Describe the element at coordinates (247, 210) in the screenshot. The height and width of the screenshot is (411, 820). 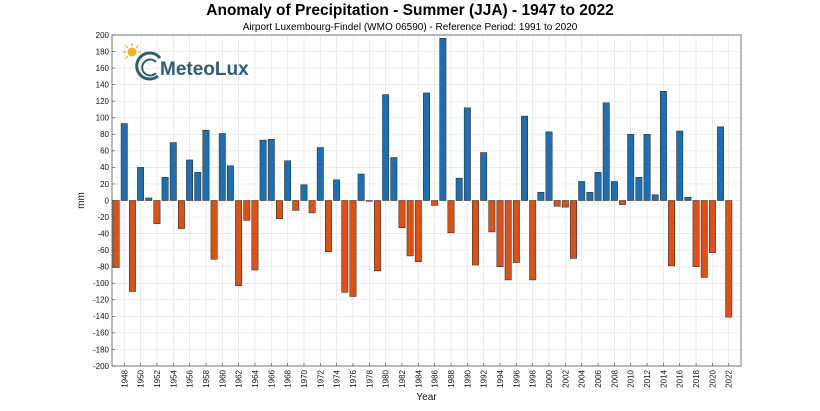
I see `bar-1963` at that location.